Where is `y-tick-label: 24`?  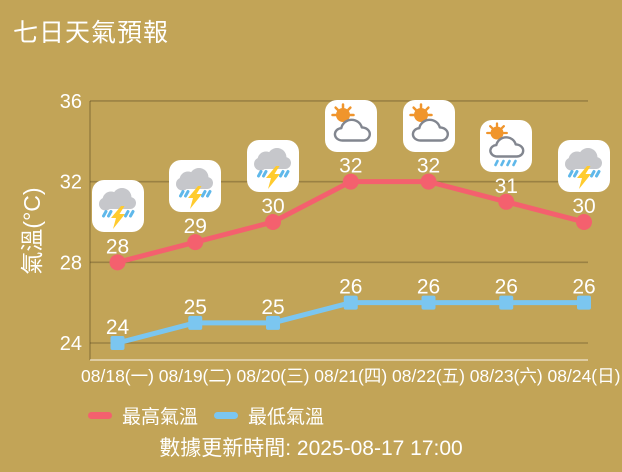 y-tick-label: 24 is located at coordinates (71, 344).